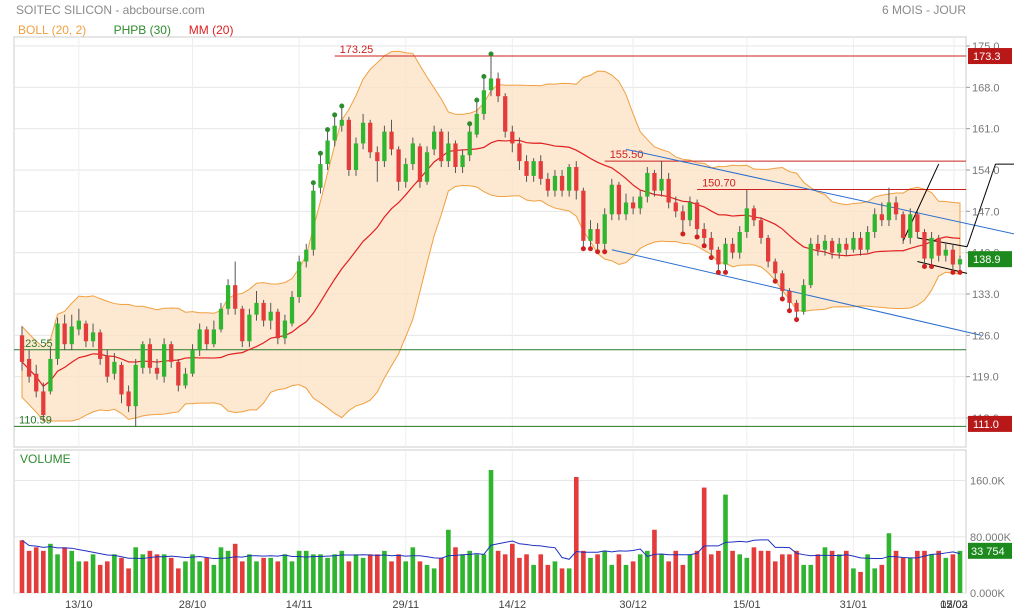  What do you see at coordinates (796, 292) in the screenshot?
I see `channel-lower-line` at bounding box center [796, 292].